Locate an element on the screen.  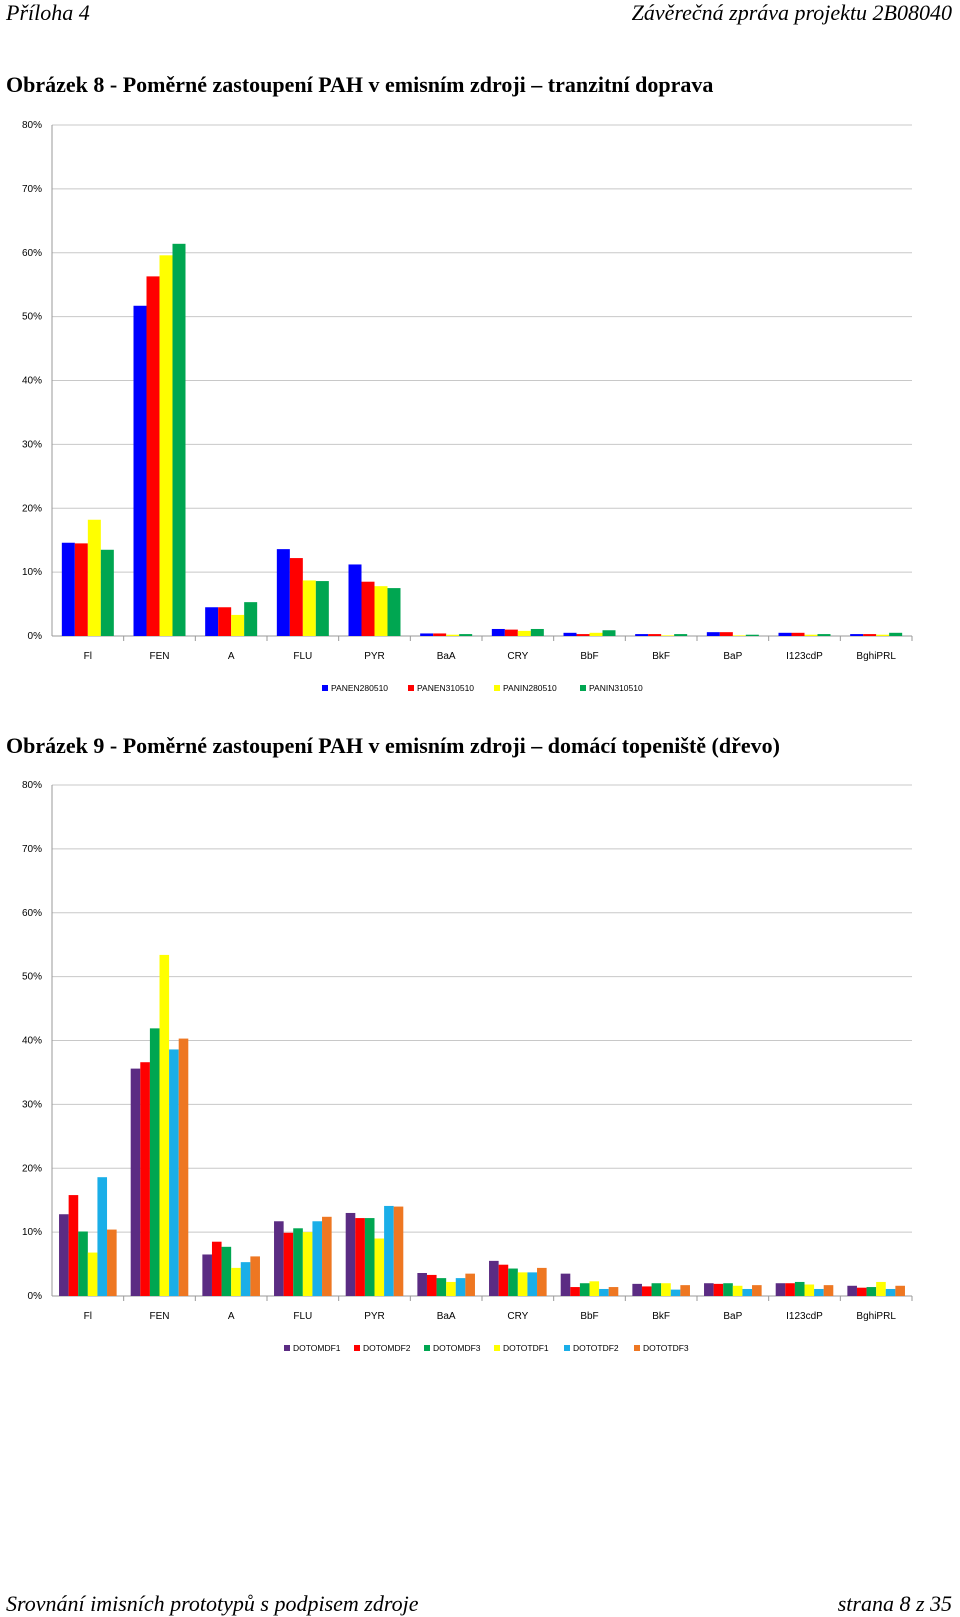
legend-label: PANEN280510 is located at coordinates (359, 688).